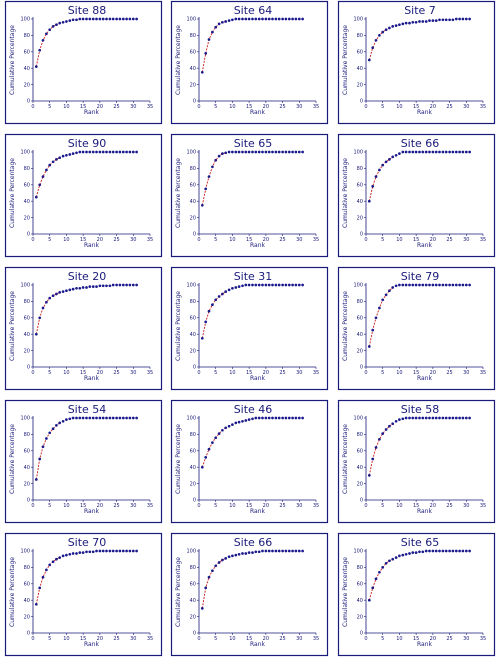 The image size is (500, 669). I want to click on chart-title: Site 64, so click(253, 10).